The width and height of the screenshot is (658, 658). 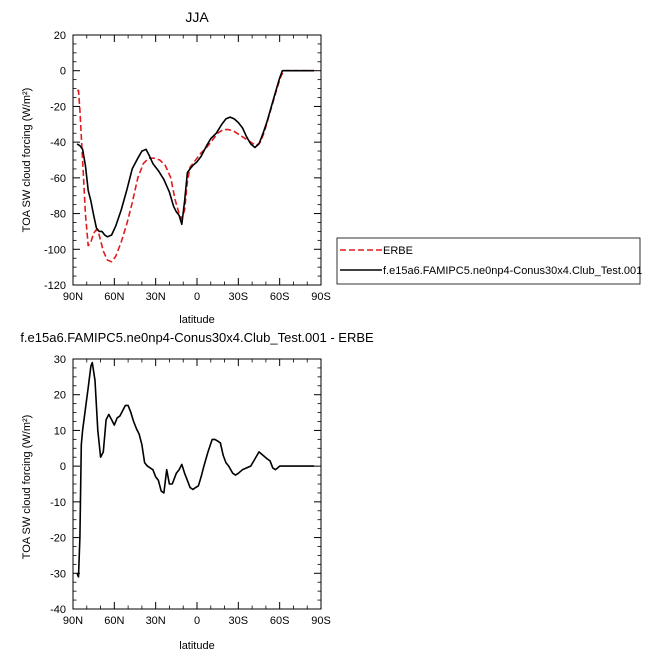 I want to click on top-y-tick-label: -40, so click(x=58, y=143).